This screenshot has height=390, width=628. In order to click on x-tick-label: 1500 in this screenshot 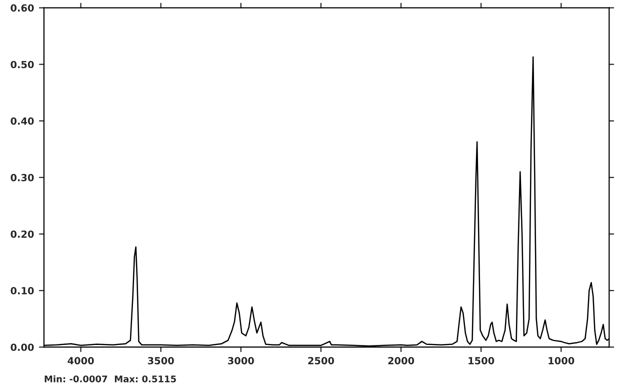, I will do `click(481, 360)`.